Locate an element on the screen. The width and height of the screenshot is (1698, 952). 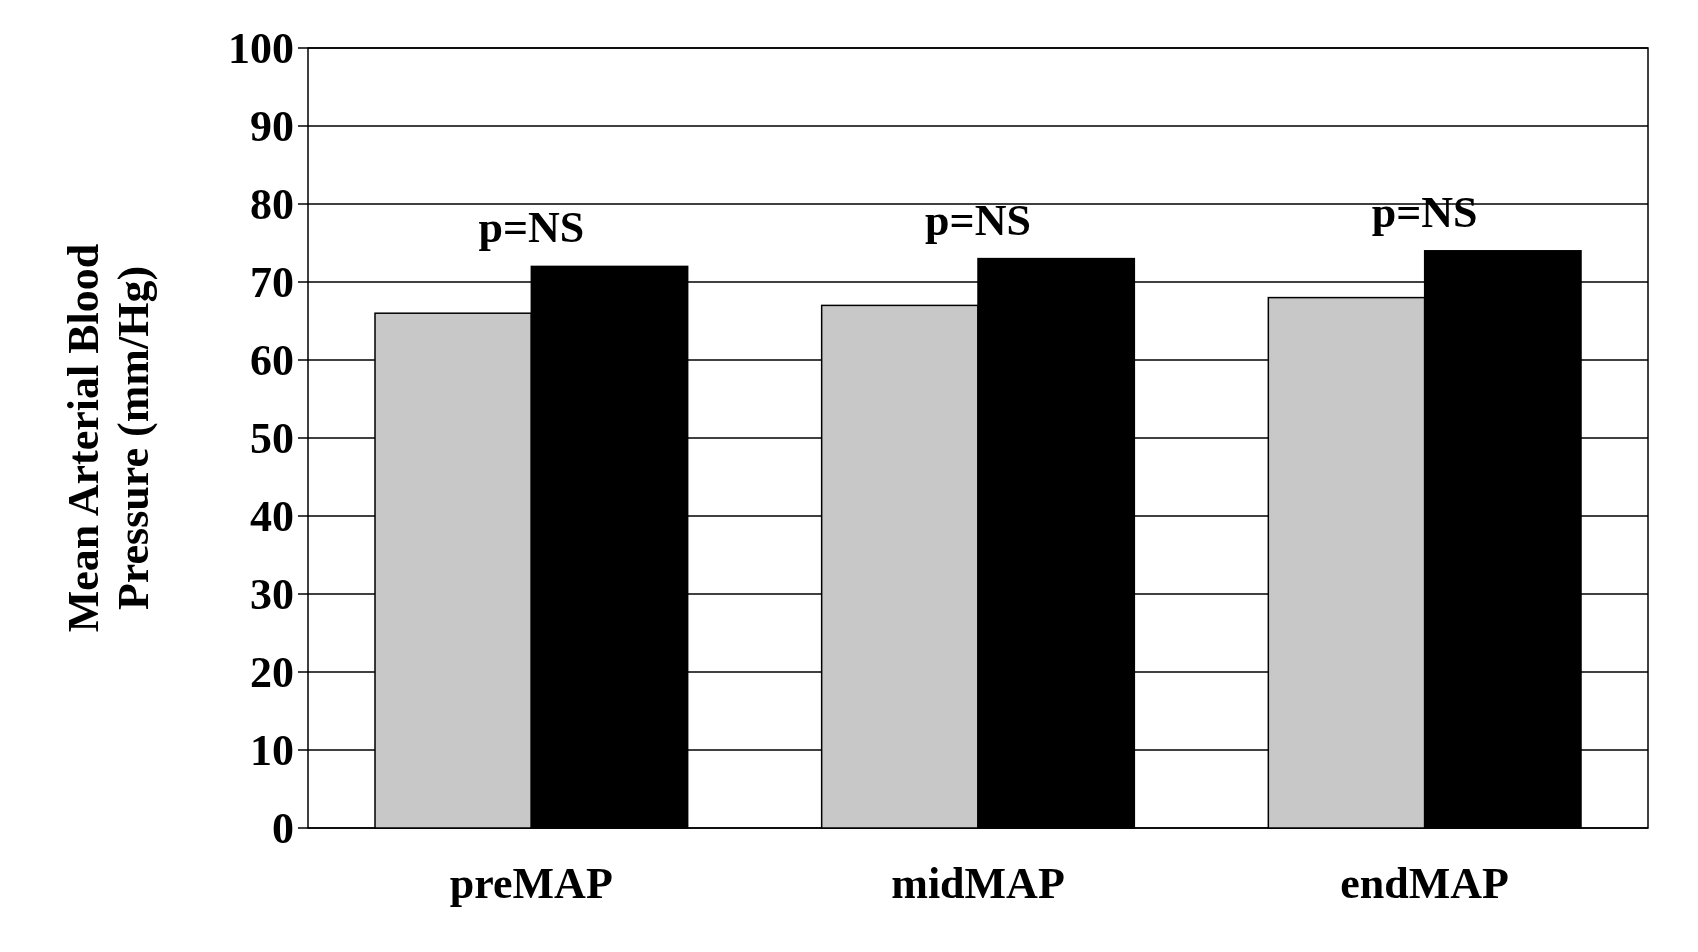
y-tick-label: 90 is located at coordinates (272, 127).